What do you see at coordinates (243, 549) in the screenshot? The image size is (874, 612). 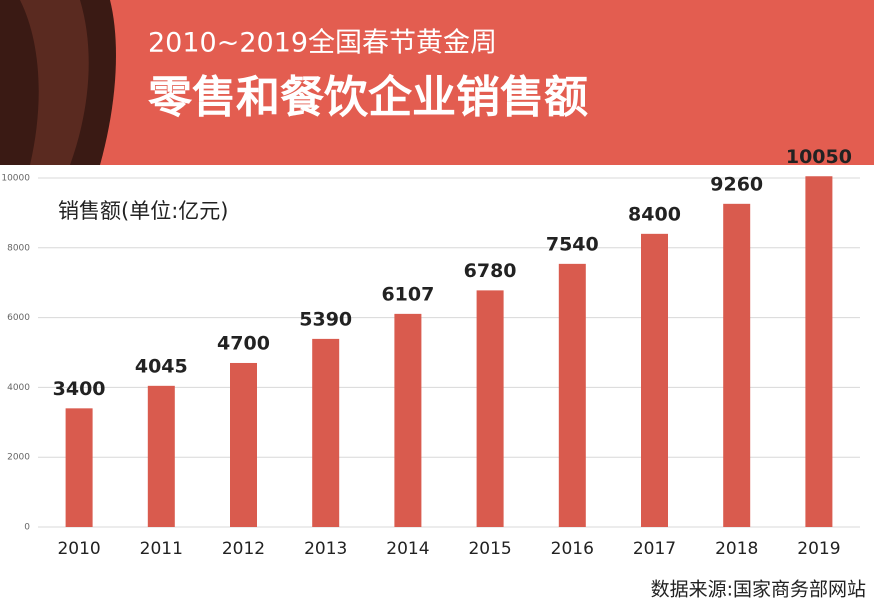 I see `x-tick-label: 2012` at bounding box center [243, 549].